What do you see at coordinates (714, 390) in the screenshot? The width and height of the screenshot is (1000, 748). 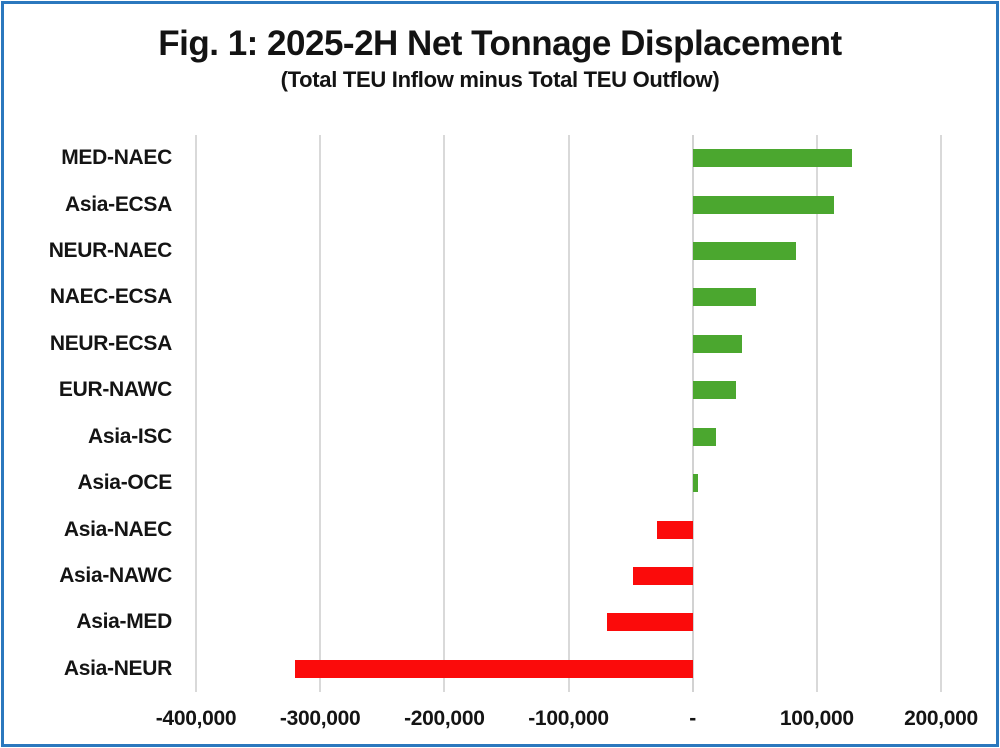 I see `positive-bar-eur-nawc` at bounding box center [714, 390].